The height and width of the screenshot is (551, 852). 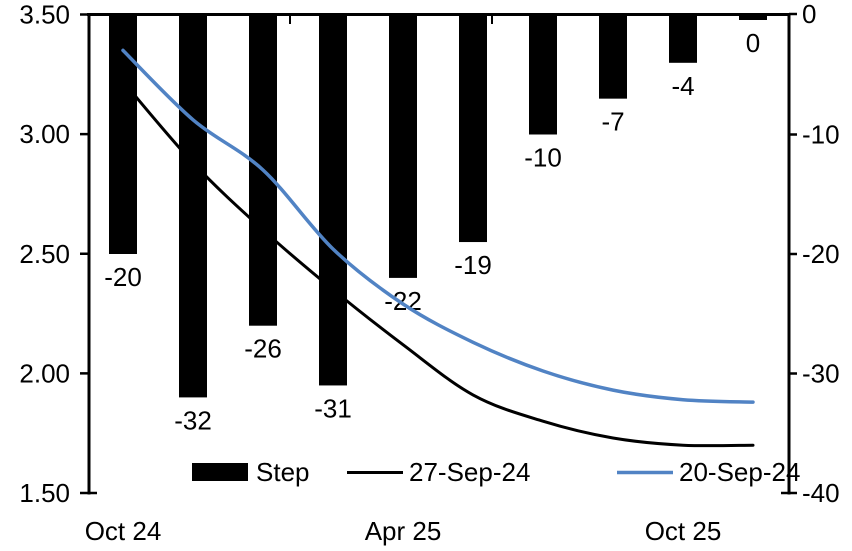 What do you see at coordinates (739, 472) in the screenshot?
I see `legend-label-20-sep-24: 20-Sep-24` at bounding box center [739, 472].